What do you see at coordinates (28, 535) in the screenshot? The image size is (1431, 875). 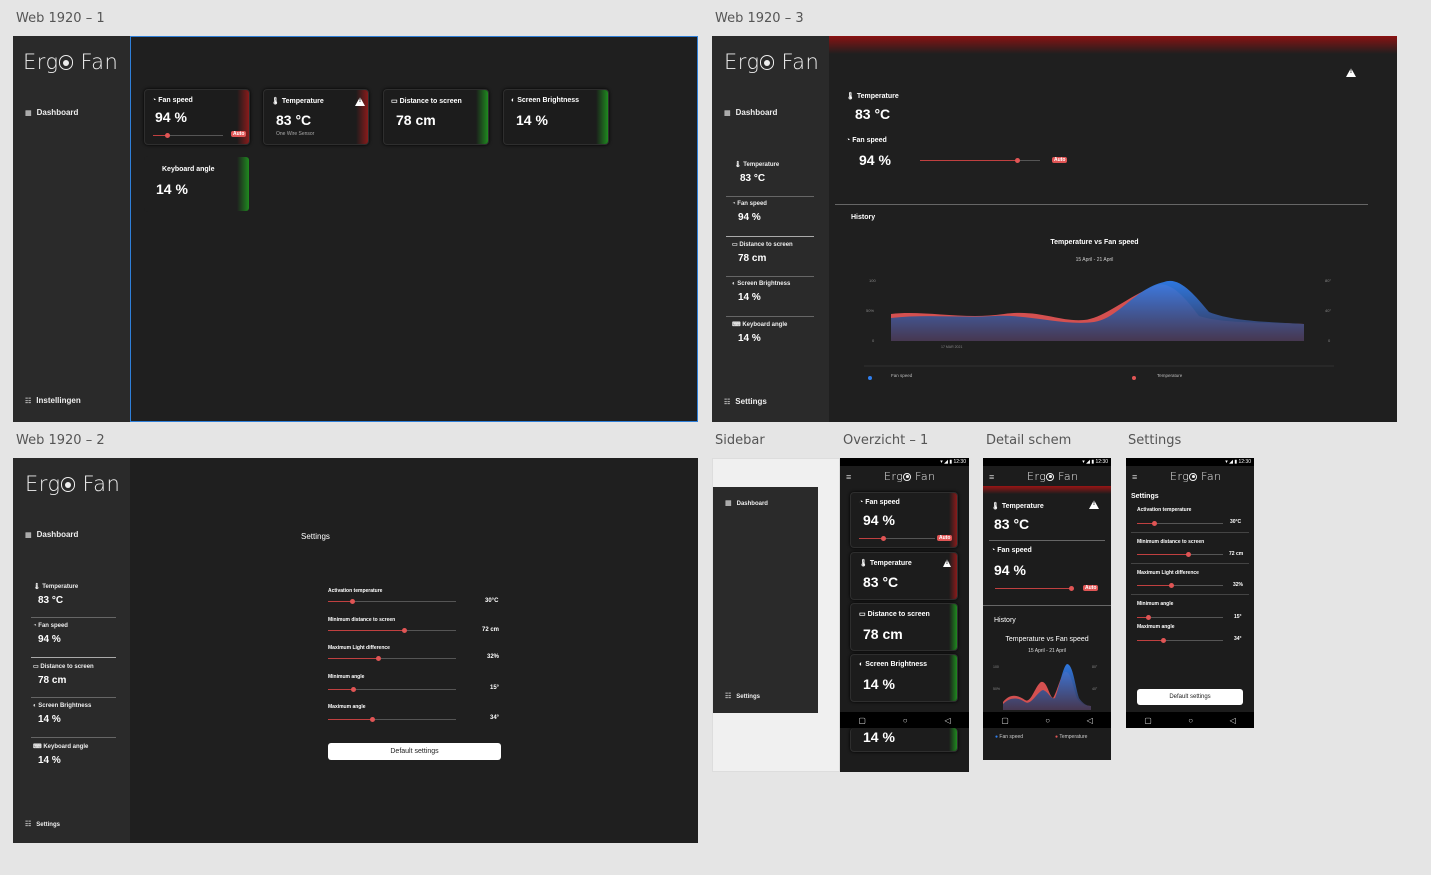 I see `dashboard-icon: ▦` at bounding box center [28, 535].